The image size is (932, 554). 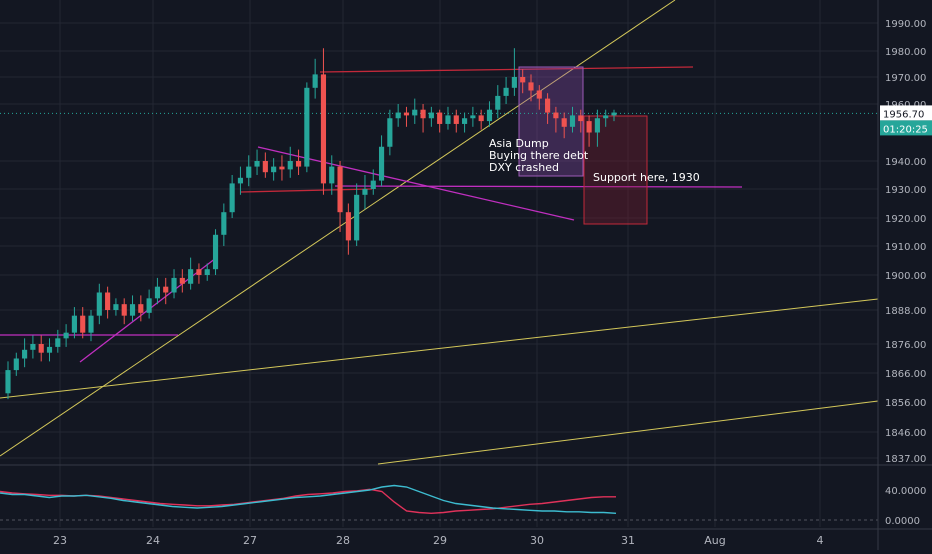 I want to click on annotation-support-line-0: Support here, 1930, so click(x=646, y=177).